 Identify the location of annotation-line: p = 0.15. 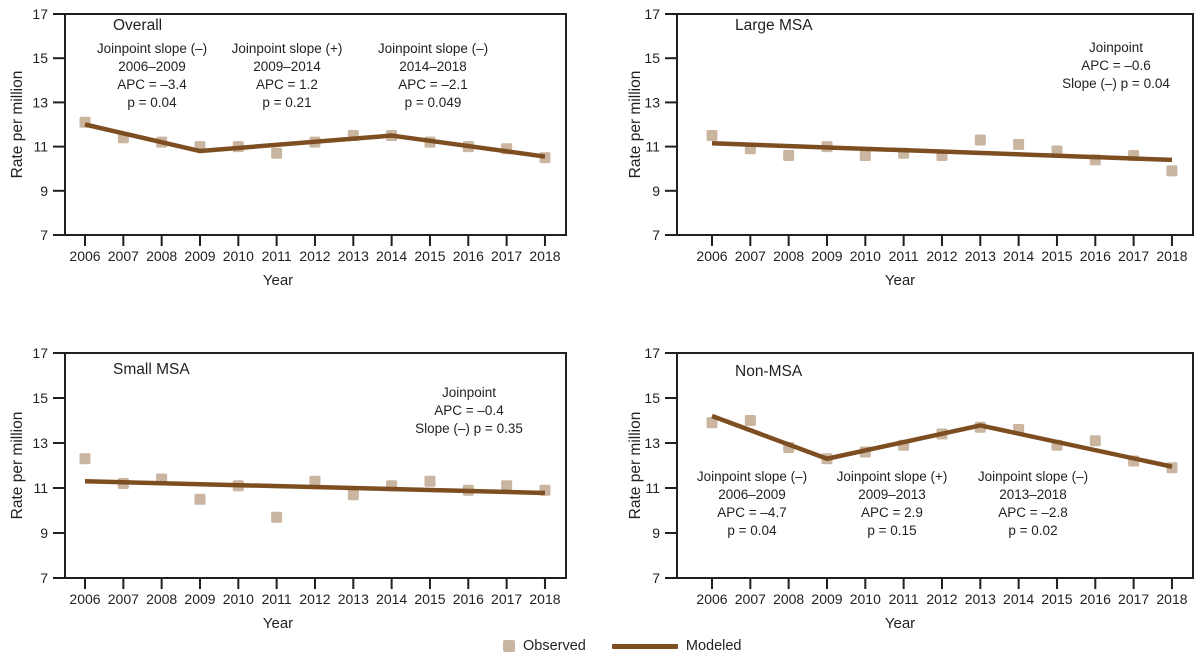
(891, 530).